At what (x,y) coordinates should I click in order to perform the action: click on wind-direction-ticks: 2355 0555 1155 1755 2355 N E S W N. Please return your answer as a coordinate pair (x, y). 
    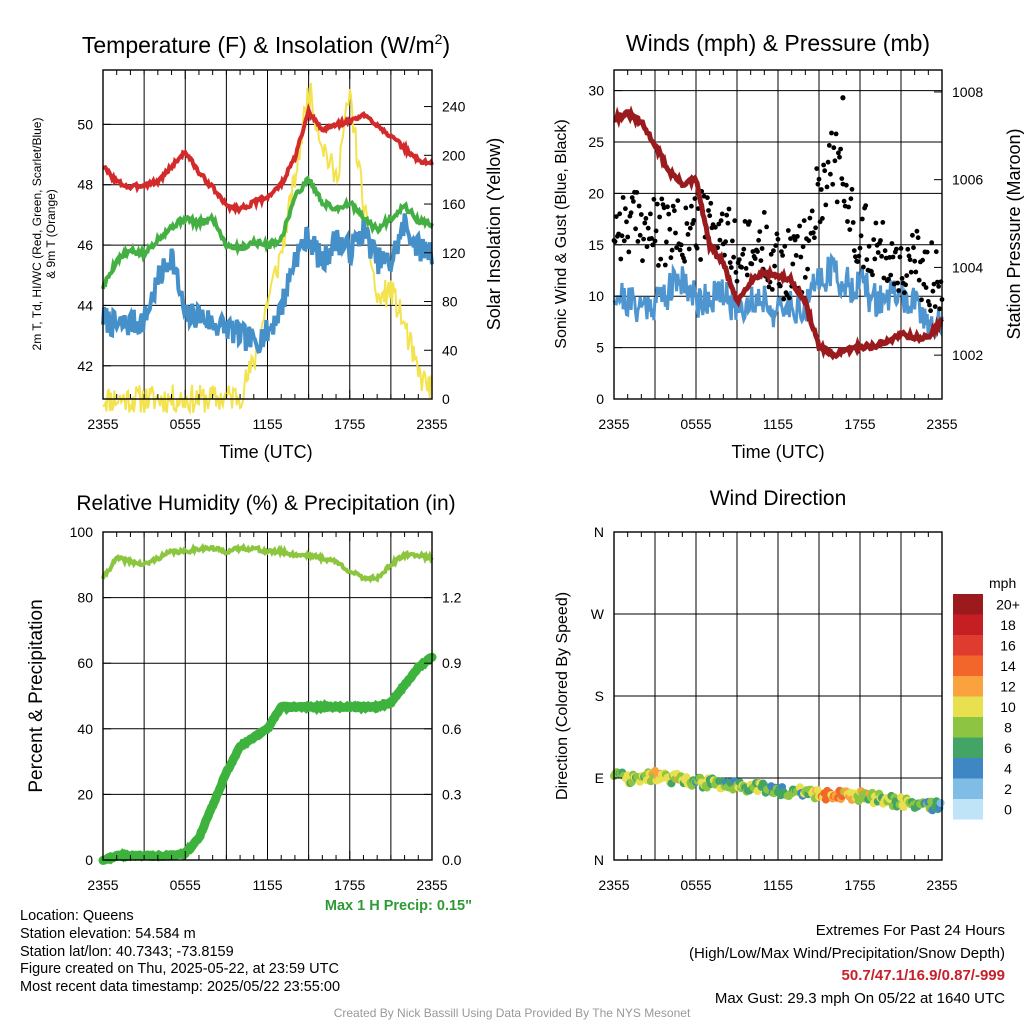
    Looking at the image, I should click on (774, 708).